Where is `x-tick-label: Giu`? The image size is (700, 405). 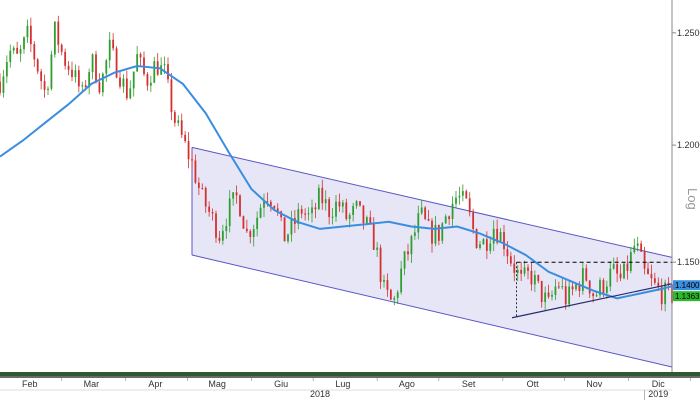
x-tick-label: Giu is located at coordinates (281, 384).